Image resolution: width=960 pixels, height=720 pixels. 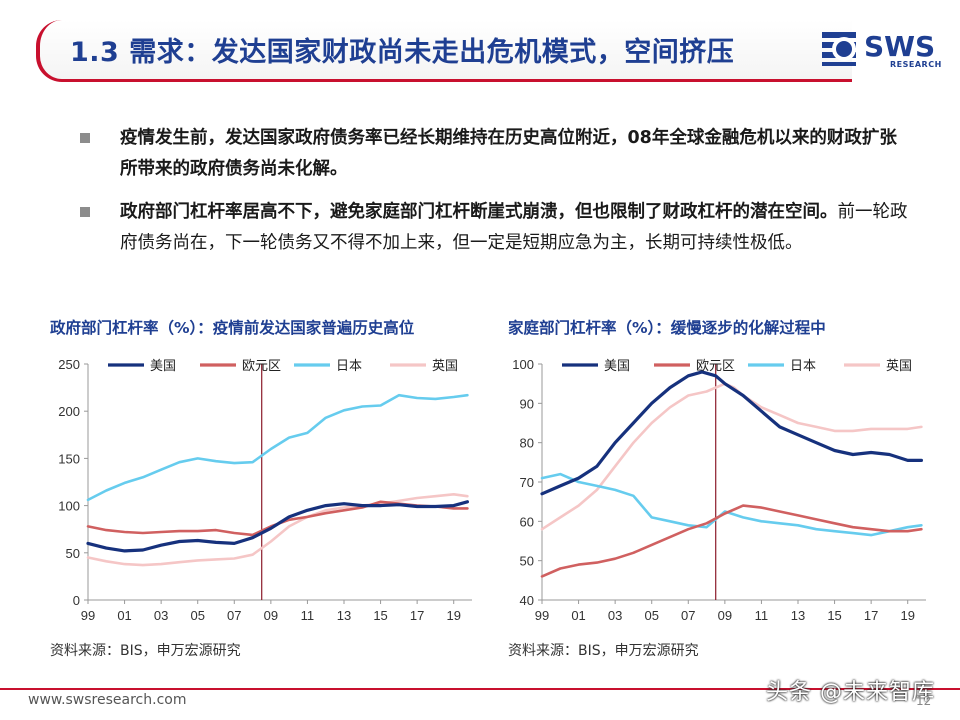 What do you see at coordinates (527, 600) in the screenshot?
I see `y-tick-label: 40` at bounding box center [527, 600].